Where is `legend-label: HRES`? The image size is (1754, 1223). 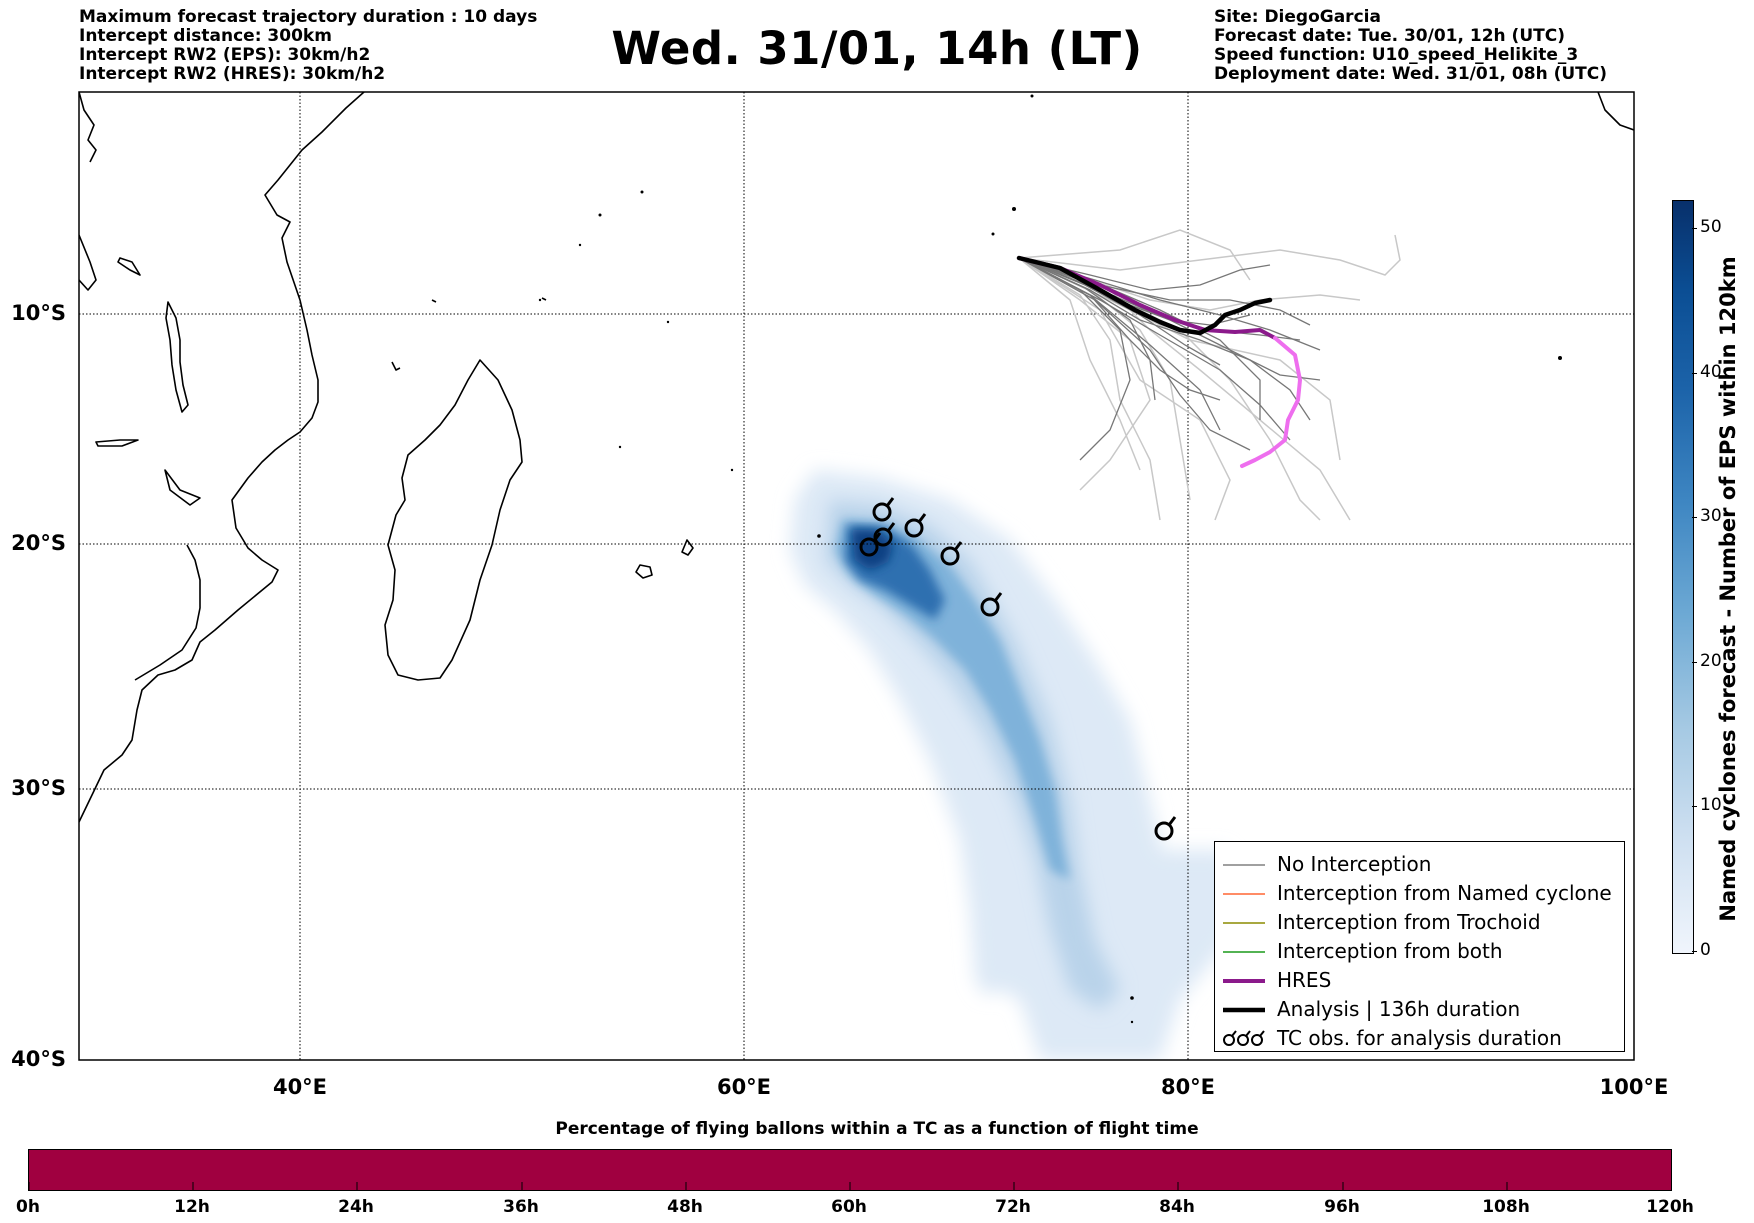 legend-label: HRES is located at coordinates (1304, 980).